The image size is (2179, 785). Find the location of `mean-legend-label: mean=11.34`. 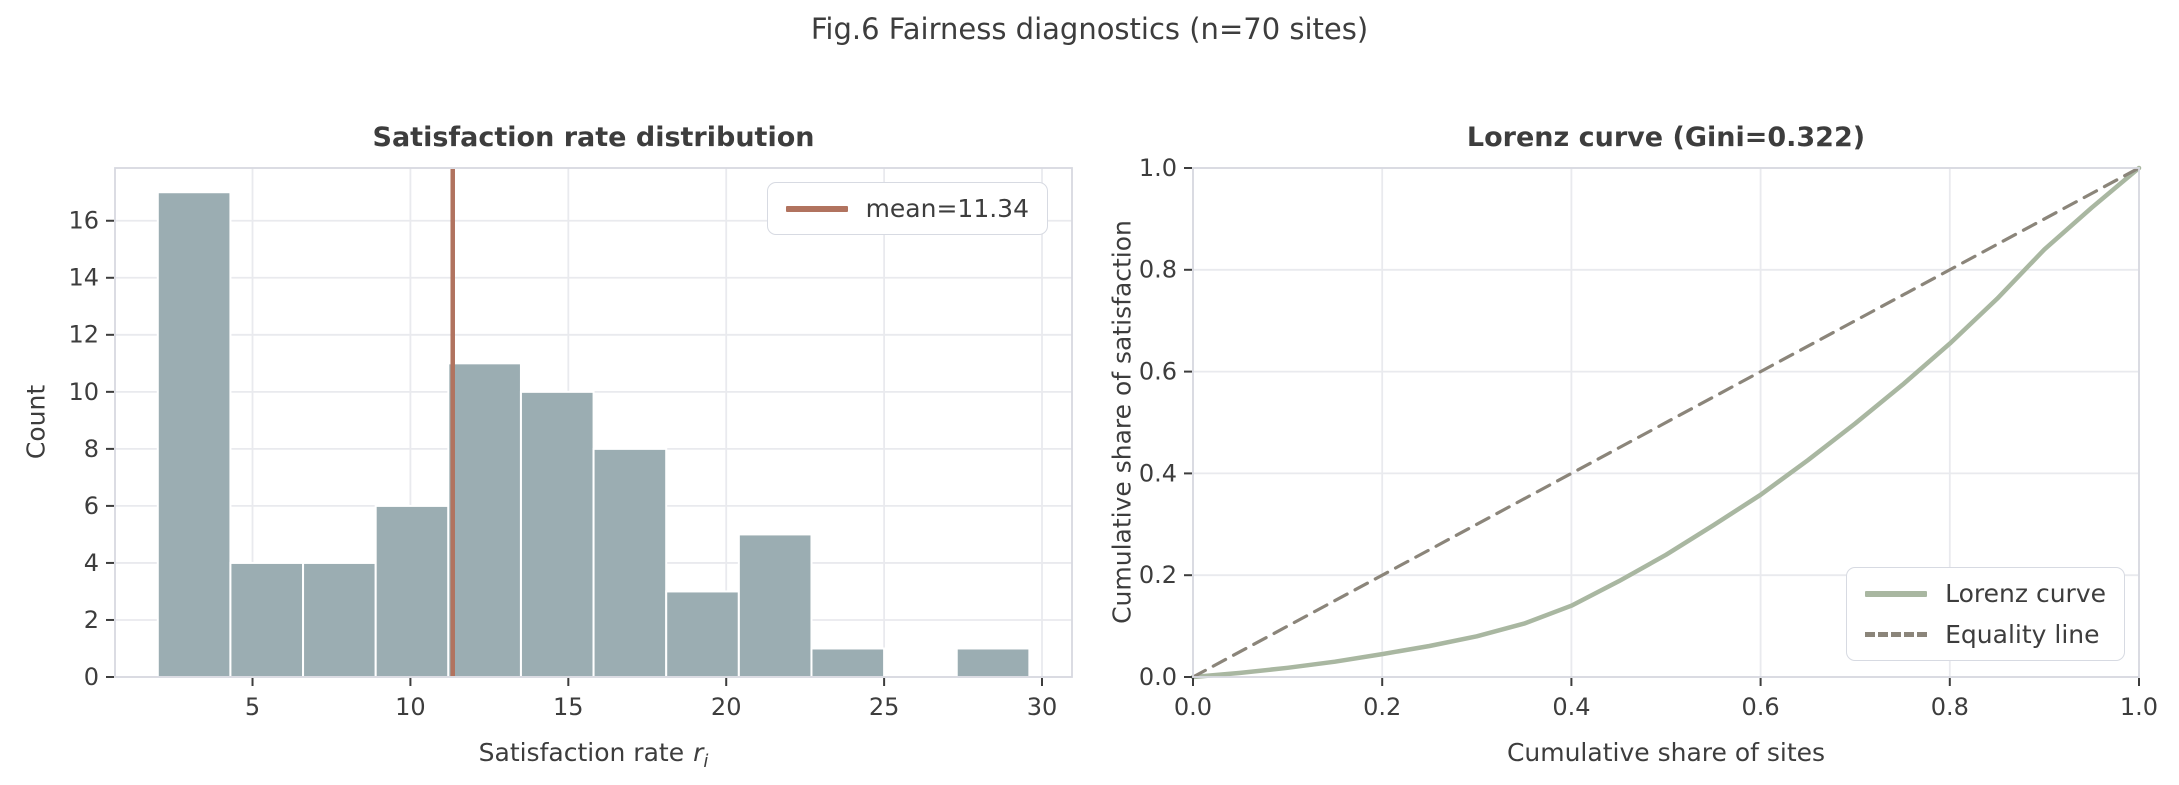

mean-legend-label: mean=11.34 is located at coordinates (947, 208).